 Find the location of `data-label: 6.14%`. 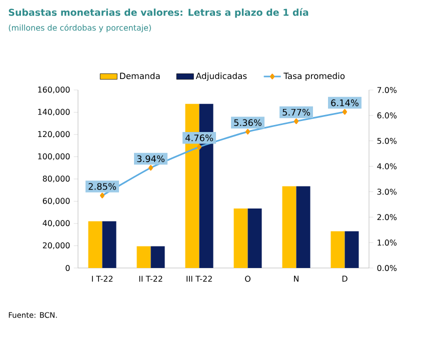

data-label: 6.14% is located at coordinates (344, 102).